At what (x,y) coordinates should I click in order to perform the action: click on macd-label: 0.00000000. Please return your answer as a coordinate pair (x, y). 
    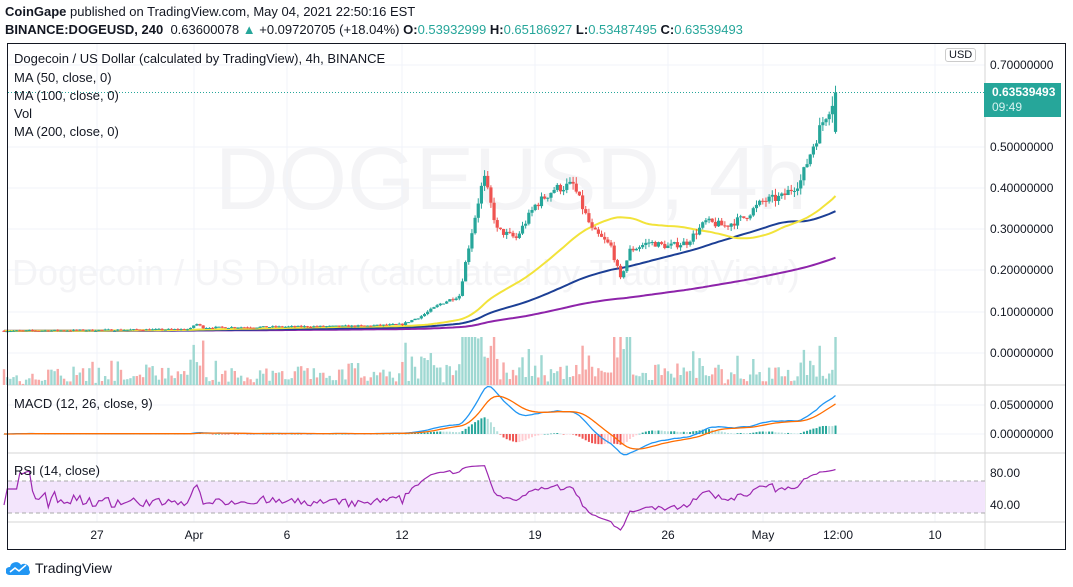
    Looking at the image, I should click on (1022, 434).